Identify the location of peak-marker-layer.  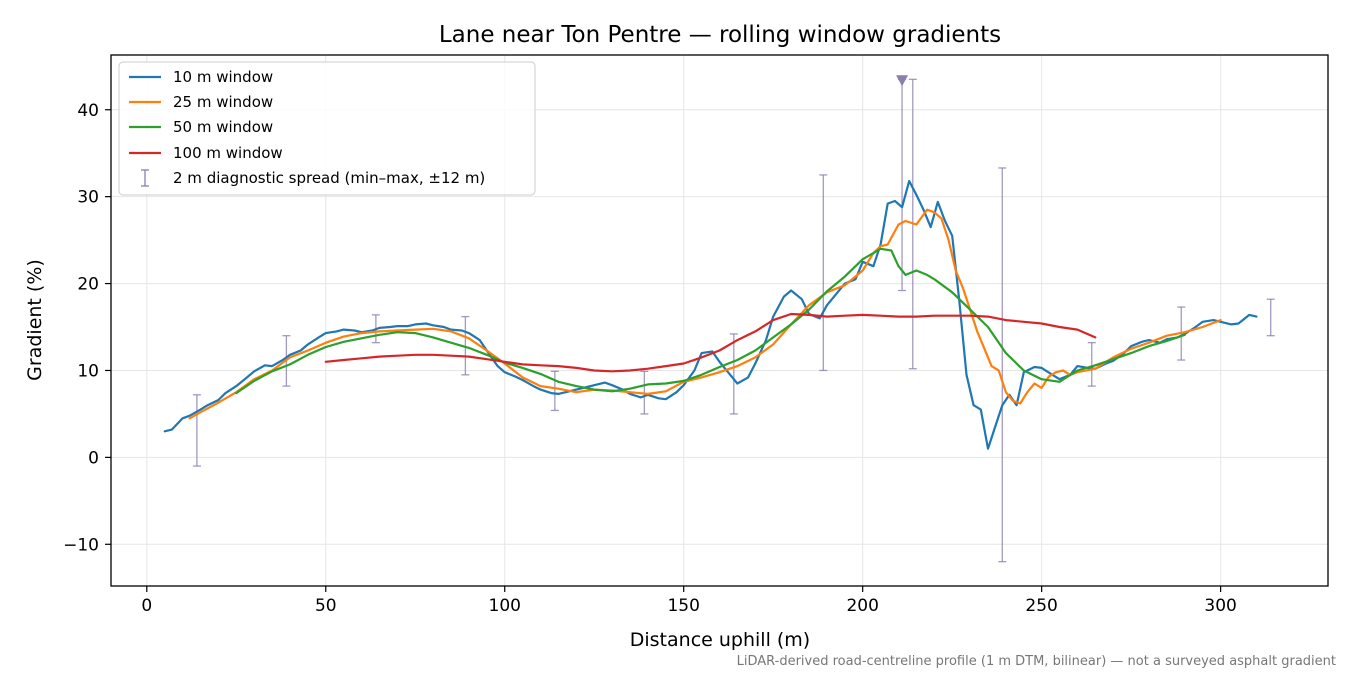
(902, 81).